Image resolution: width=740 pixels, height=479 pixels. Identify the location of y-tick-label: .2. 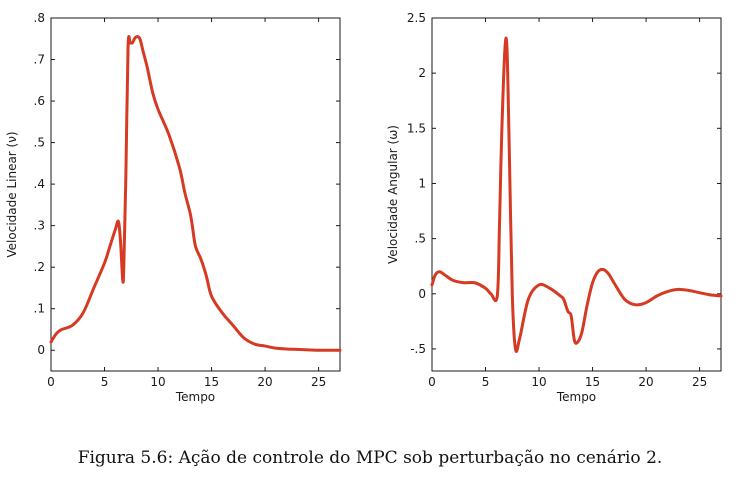
(39, 267).